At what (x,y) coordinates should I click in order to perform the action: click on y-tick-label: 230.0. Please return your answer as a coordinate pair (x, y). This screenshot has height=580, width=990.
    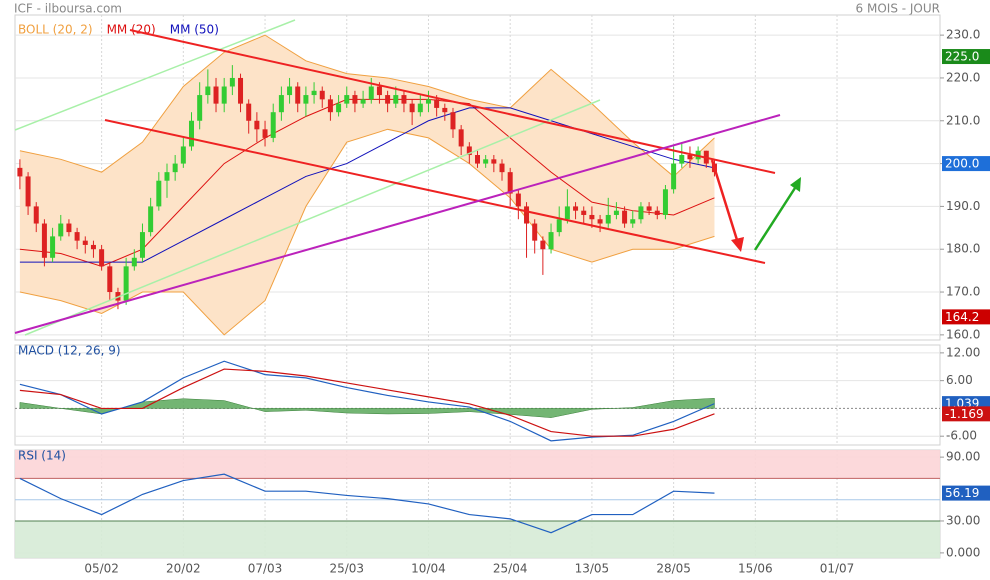
    Looking at the image, I should click on (963, 35).